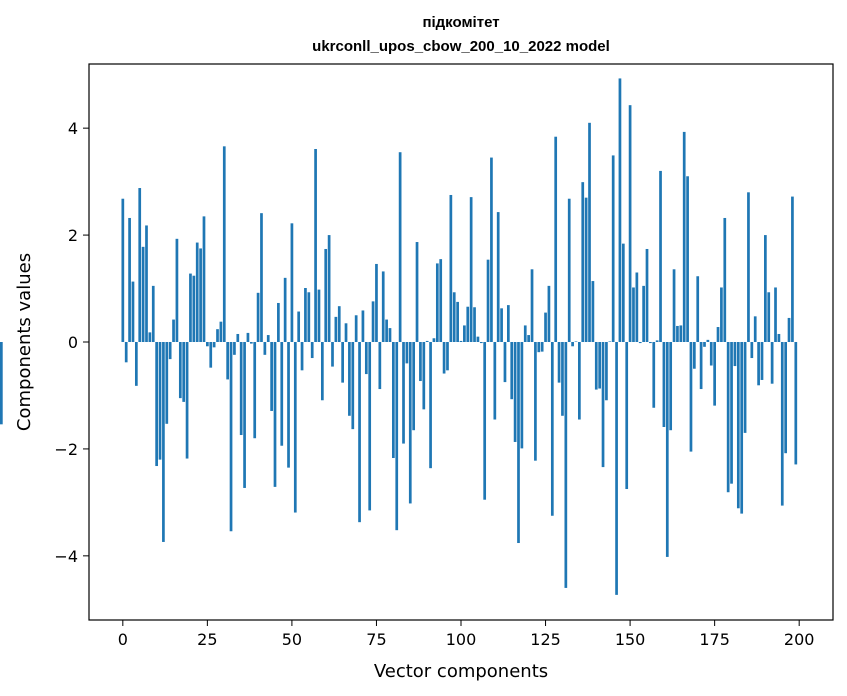  What do you see at coordinates (66, 556) in the screenshot?
I see `y-tick-label: −4` at bounding box center [66, 556].